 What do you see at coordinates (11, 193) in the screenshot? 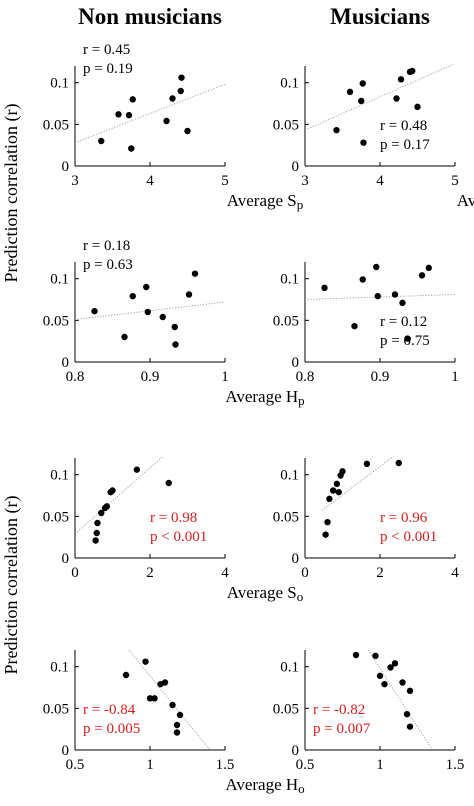
I see `ylabel-top: Prediction correlation (r)` at bounding box center [11, 193].